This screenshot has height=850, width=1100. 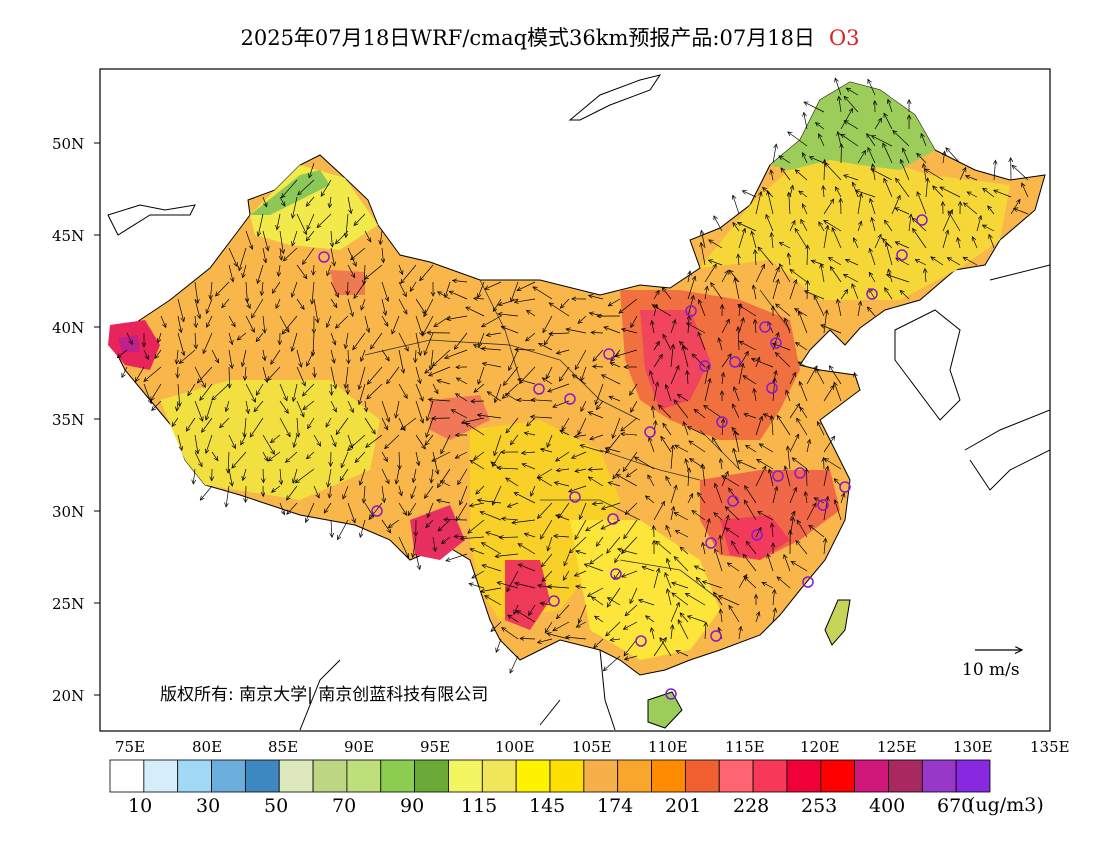 What do you see at coordinates (320, 695) in the screenshot?
I see `coastline-bay-bengal` at bounding box center [320, 695].